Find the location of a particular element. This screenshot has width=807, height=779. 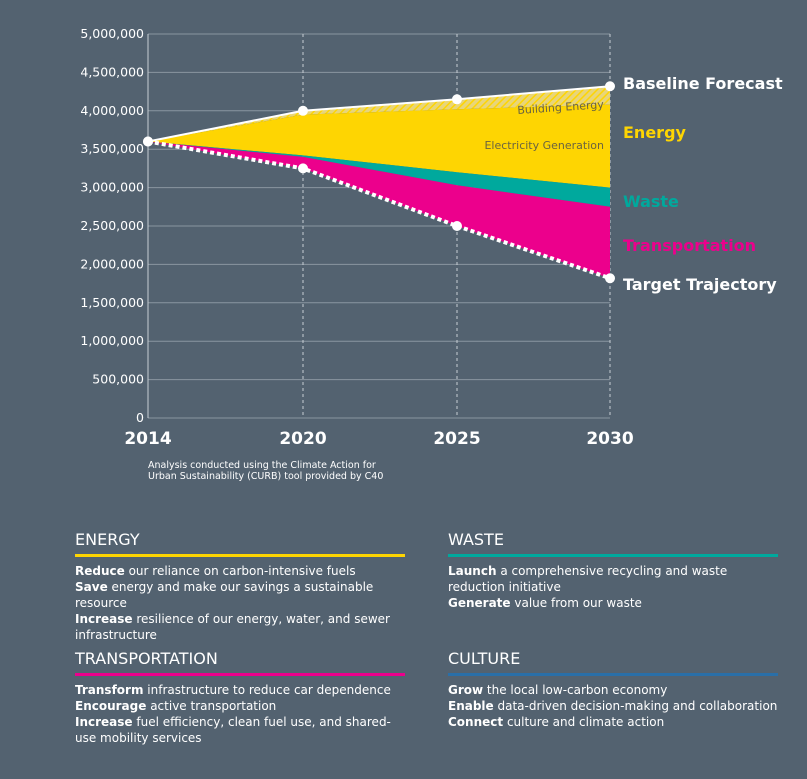

y-tick-label: 500,000 is located at coordinates (118, 379).